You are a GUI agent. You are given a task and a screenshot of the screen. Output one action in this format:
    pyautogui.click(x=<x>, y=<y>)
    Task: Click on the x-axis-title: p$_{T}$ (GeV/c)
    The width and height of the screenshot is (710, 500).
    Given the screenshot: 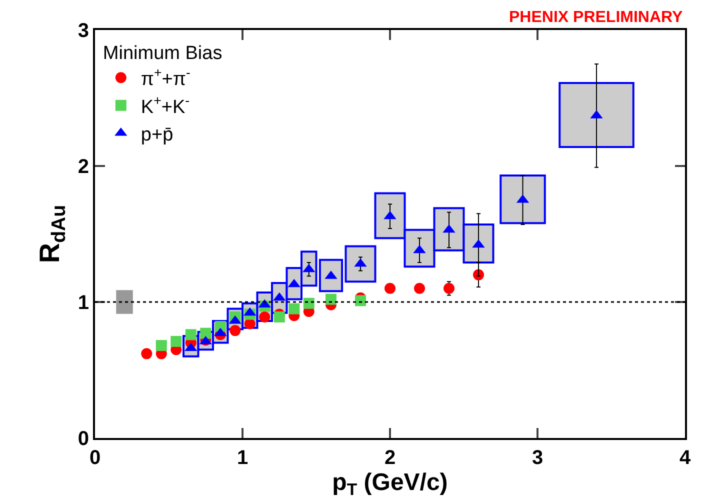 What is the action you would take?
    pyautogui.click(x=390, y=484)
    